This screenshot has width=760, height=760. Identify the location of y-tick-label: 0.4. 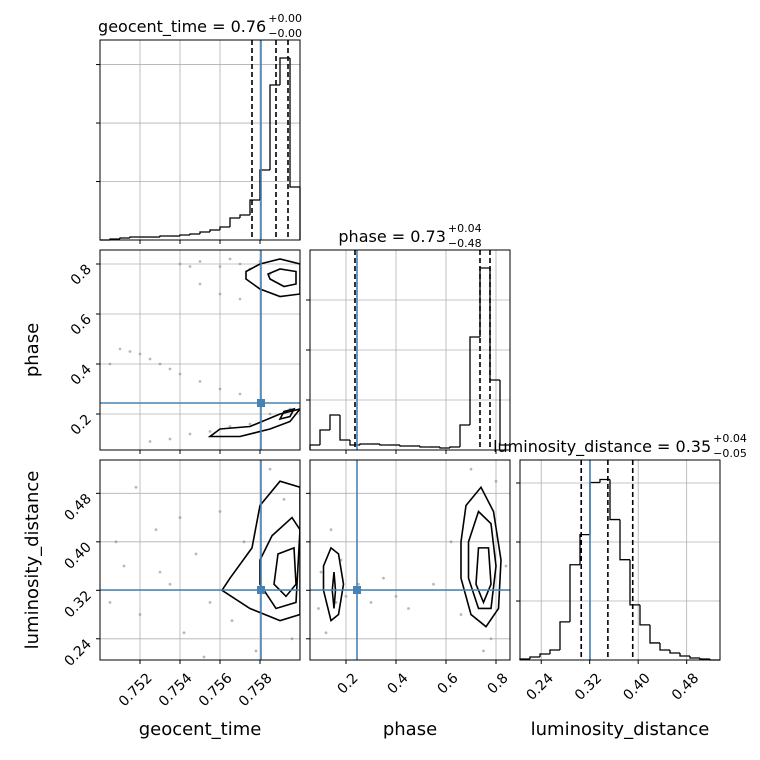
(81, 374).